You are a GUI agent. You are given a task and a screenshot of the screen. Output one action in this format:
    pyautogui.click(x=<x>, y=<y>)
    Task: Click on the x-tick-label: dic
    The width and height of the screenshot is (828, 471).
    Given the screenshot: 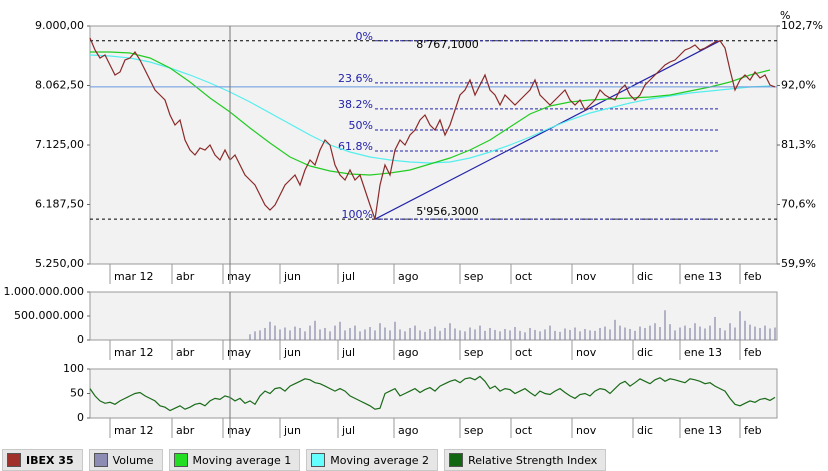 What is the action you would take?
    pyautogui.click(x=645, y=352)
    